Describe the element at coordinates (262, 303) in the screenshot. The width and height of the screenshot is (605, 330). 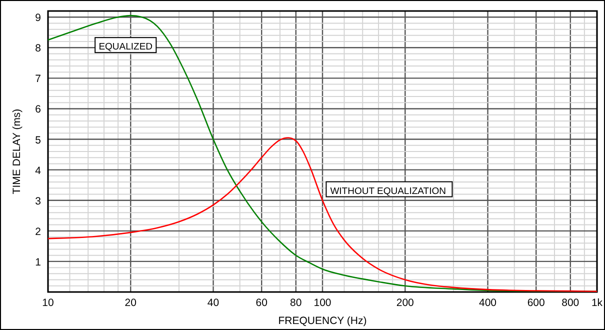
I see `x-tick-label: 60` at that location.